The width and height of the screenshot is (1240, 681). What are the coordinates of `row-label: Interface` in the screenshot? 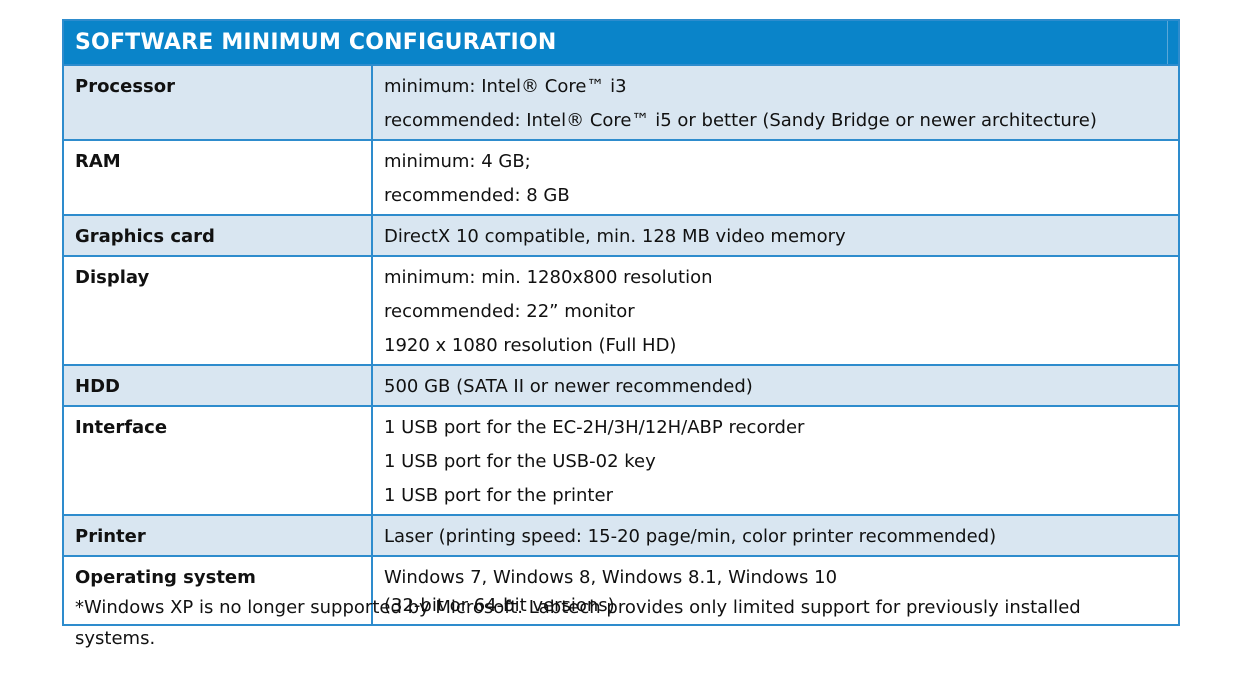 It's located at (218, 460).